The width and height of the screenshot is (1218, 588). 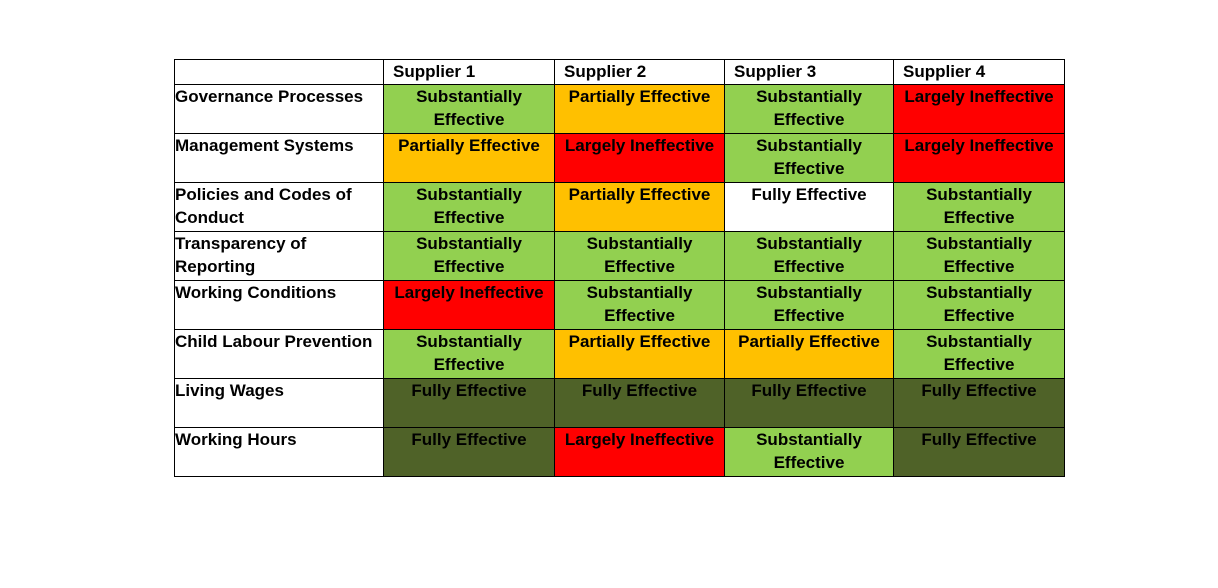 What do you see at coordinates (279, 305) in the screenshot?
I see `row-label: Working Conditions` at bounding box center [279, 305].